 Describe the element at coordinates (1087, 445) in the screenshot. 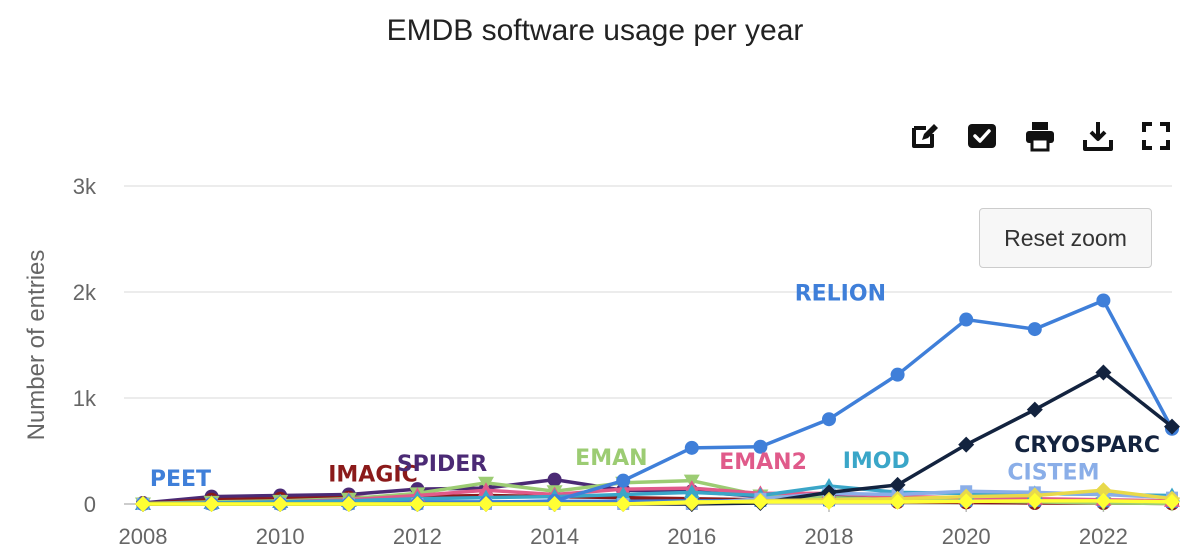

I see `series-label-cryosparc: CRYOSPARC` at that location.